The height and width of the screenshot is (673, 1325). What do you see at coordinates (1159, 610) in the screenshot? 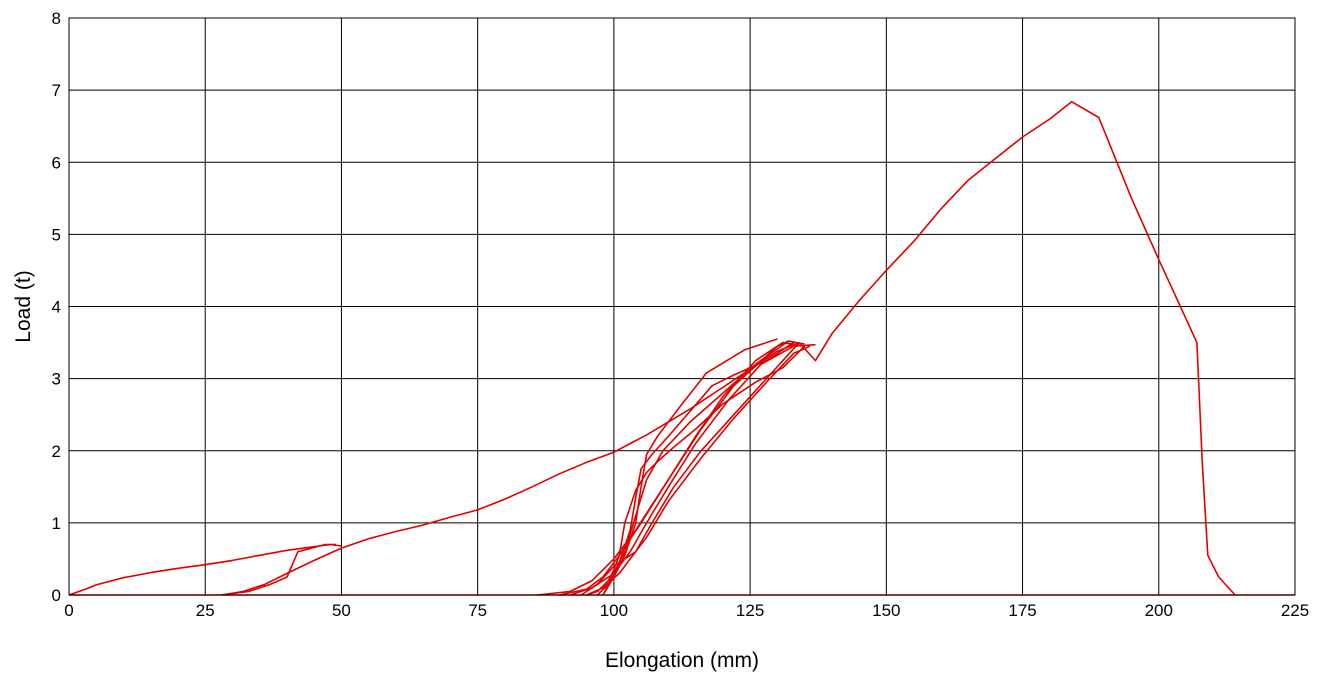
I see `x-tick-label: 200` at bounding box center [1159, 610].